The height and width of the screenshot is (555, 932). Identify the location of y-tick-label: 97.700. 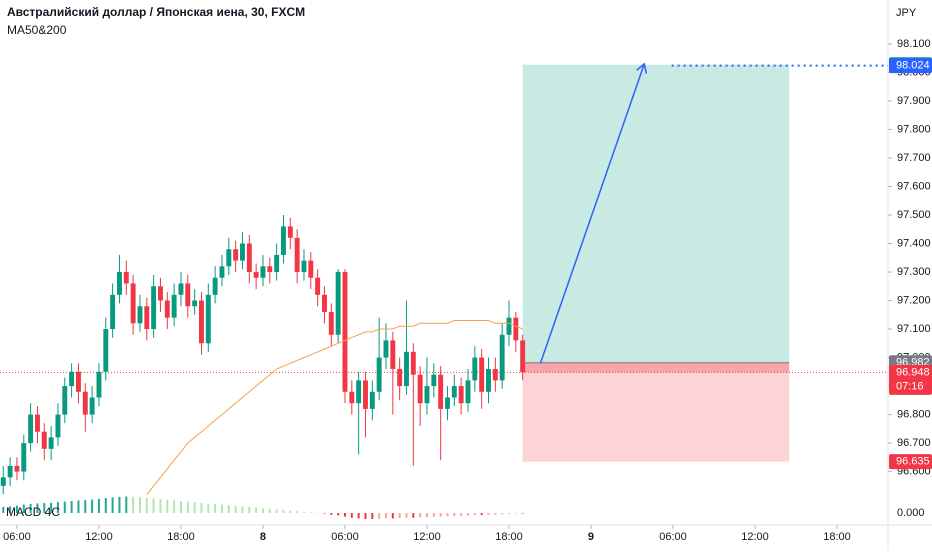
(914, 158).